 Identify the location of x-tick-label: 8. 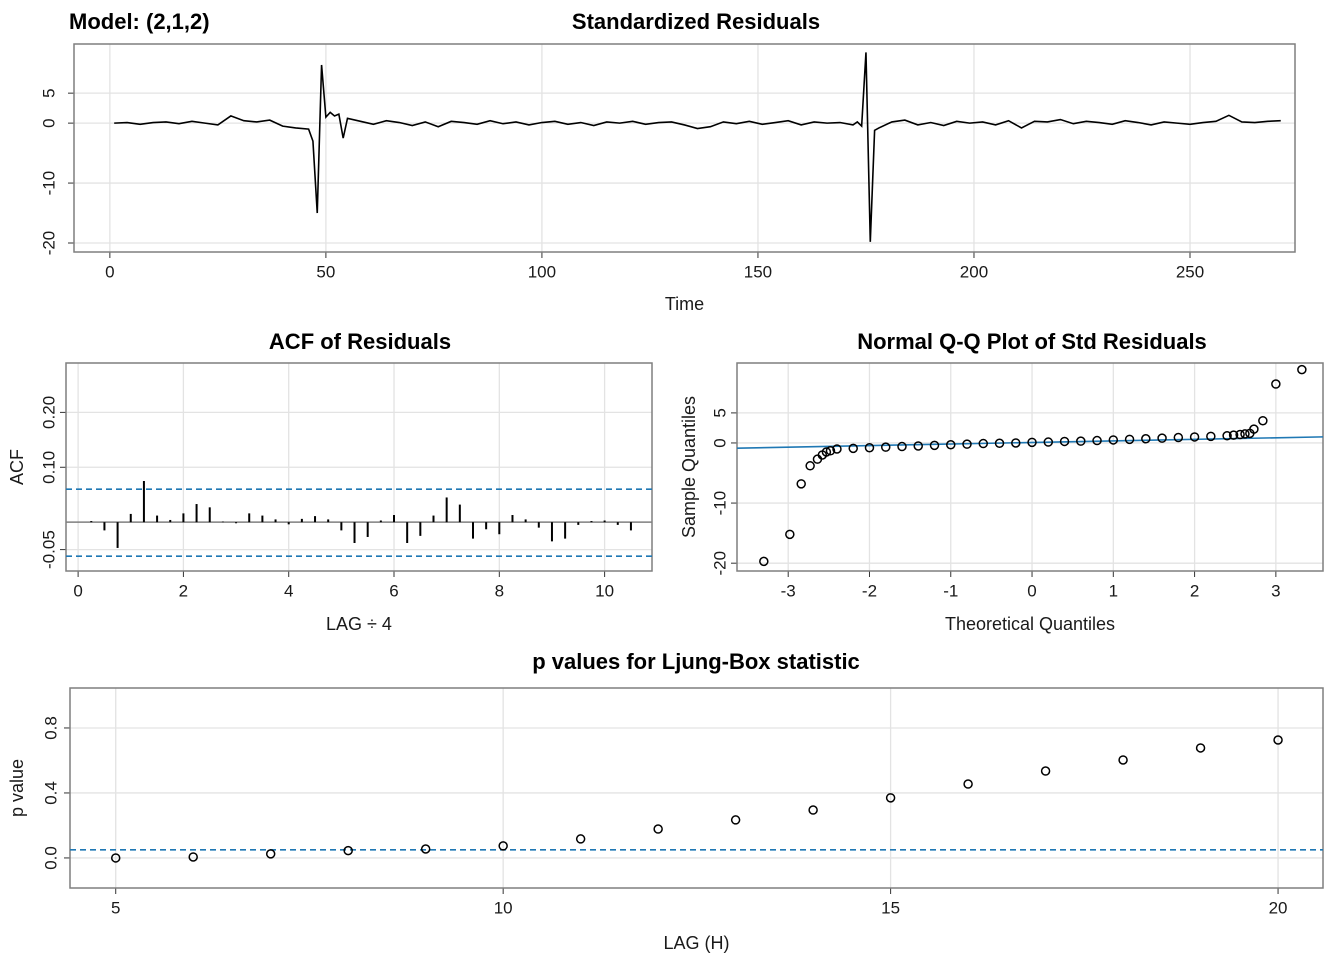
(499, 590).